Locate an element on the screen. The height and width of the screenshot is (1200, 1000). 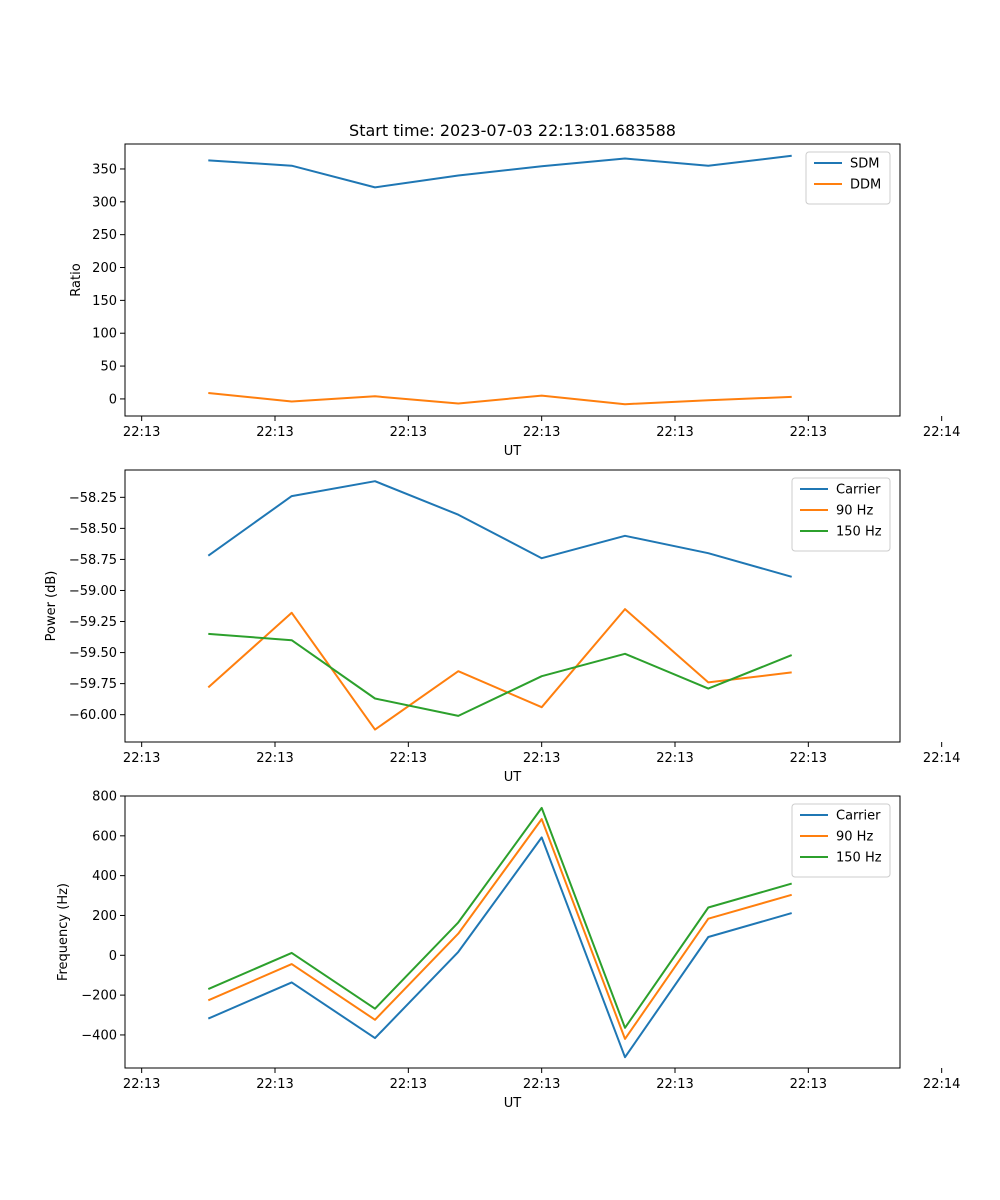
y-tick-label: −58.50 is located at coordinates (93, 529).